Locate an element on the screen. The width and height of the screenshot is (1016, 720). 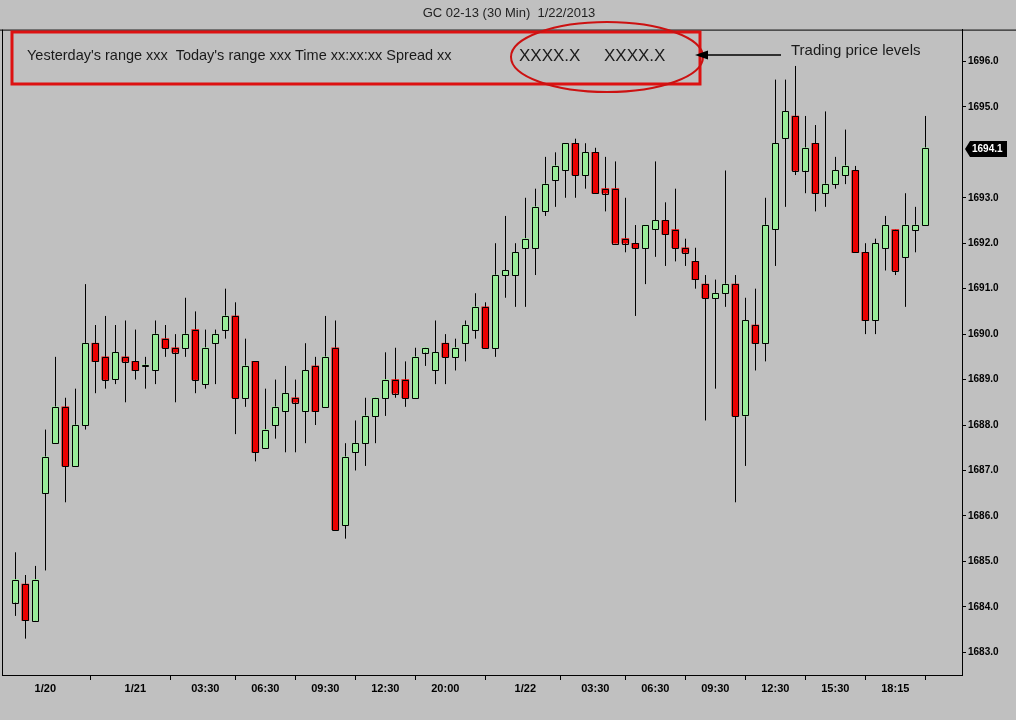
x-tick-label: 1/21 is located at coordinates (135, 687).